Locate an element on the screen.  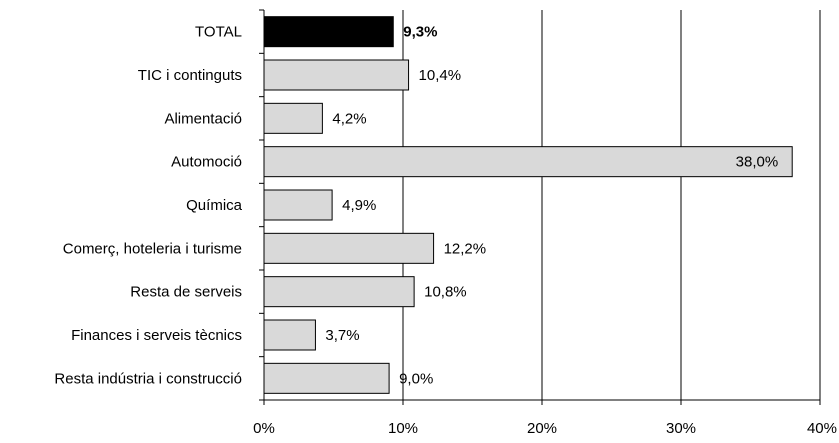
data-label-4: 4,9% is located at coordinates (359, 205).